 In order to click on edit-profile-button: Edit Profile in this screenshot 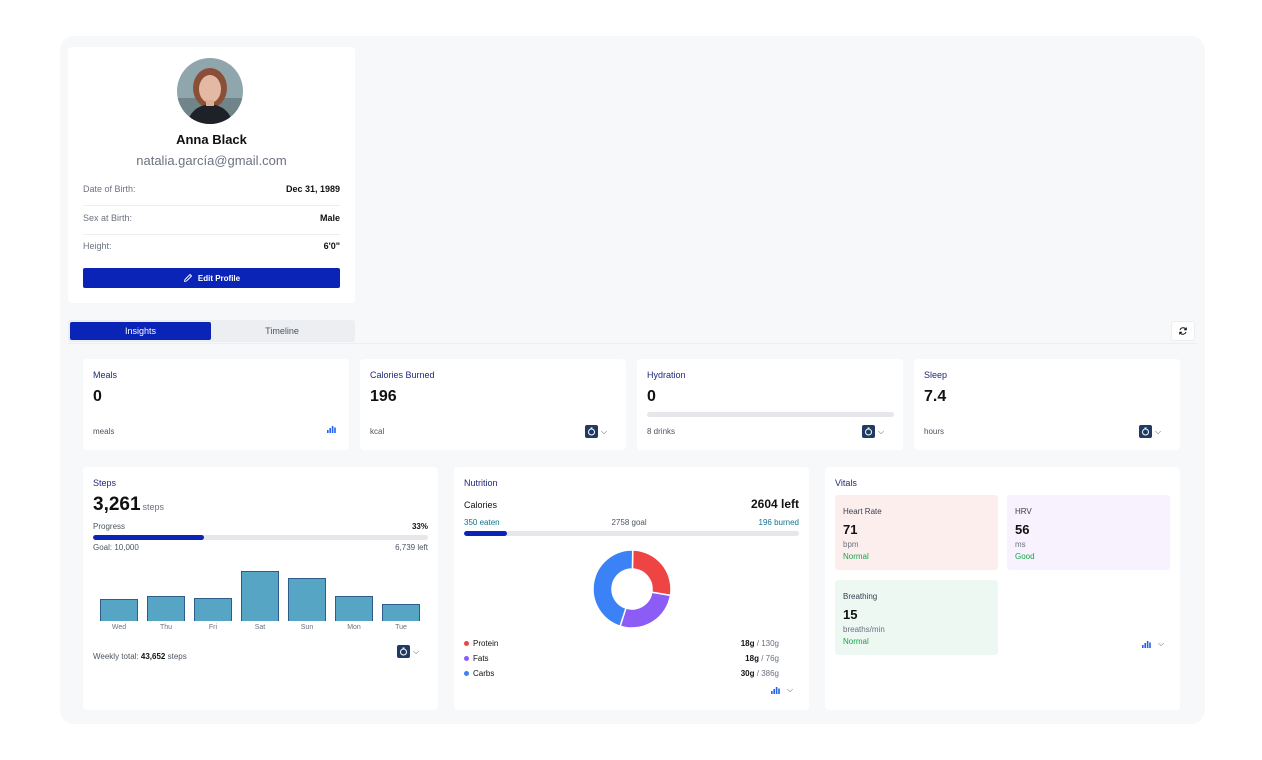, I will do `click(211, 278)`.